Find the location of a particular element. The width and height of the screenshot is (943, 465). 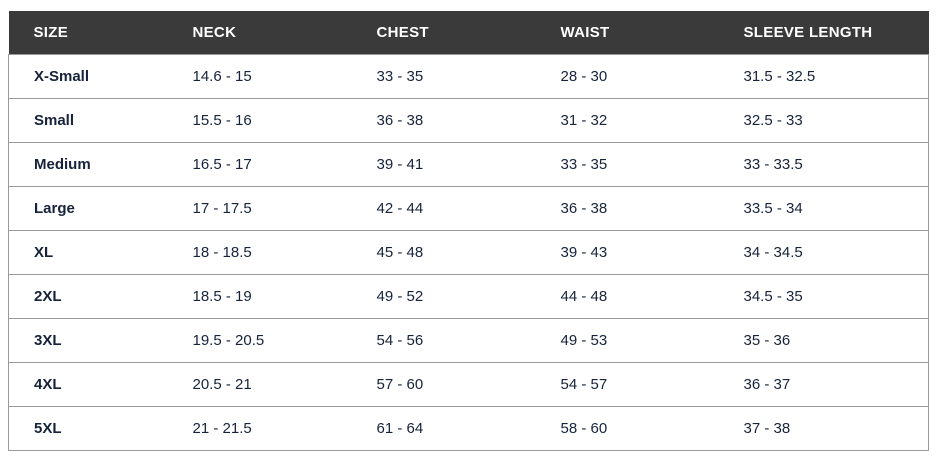

table-row: Small 15.5 - 16 36 - 38 31 - 32 32.5 - 33 is located at coordinates (468, 120).